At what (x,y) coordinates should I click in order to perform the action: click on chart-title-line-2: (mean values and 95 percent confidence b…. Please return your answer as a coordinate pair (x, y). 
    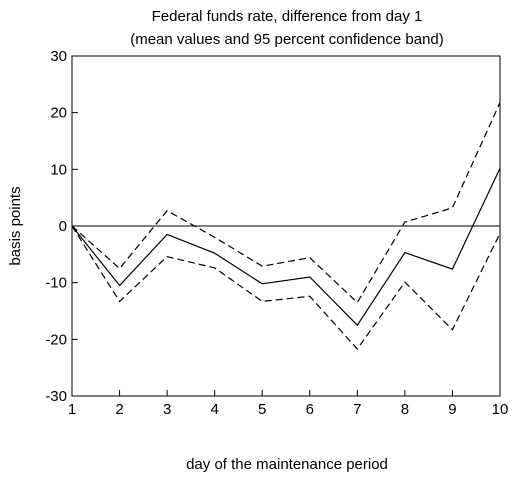
    Looking at the image, I should click on (287, 39).